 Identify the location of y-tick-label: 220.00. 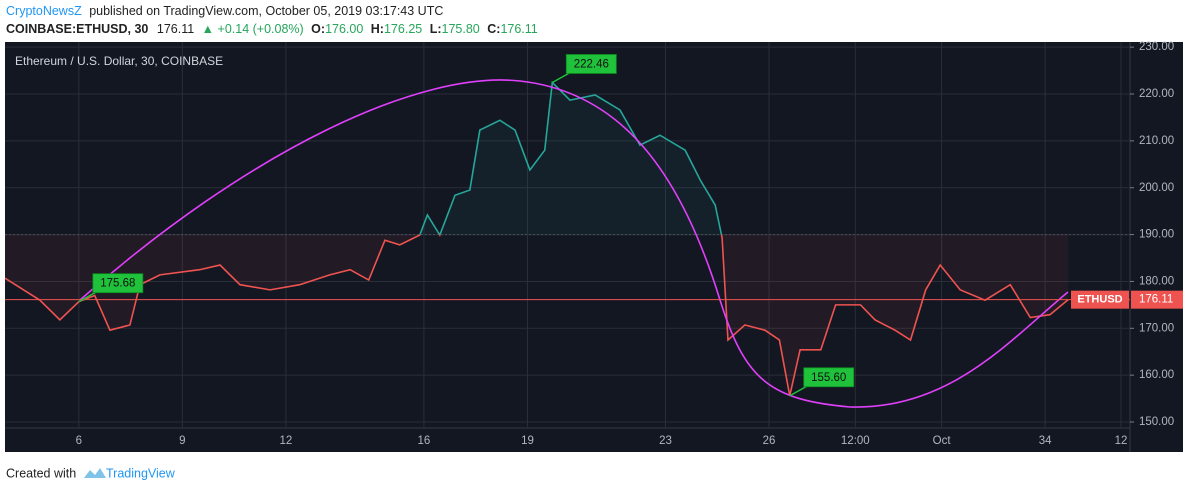
(1156, 94).